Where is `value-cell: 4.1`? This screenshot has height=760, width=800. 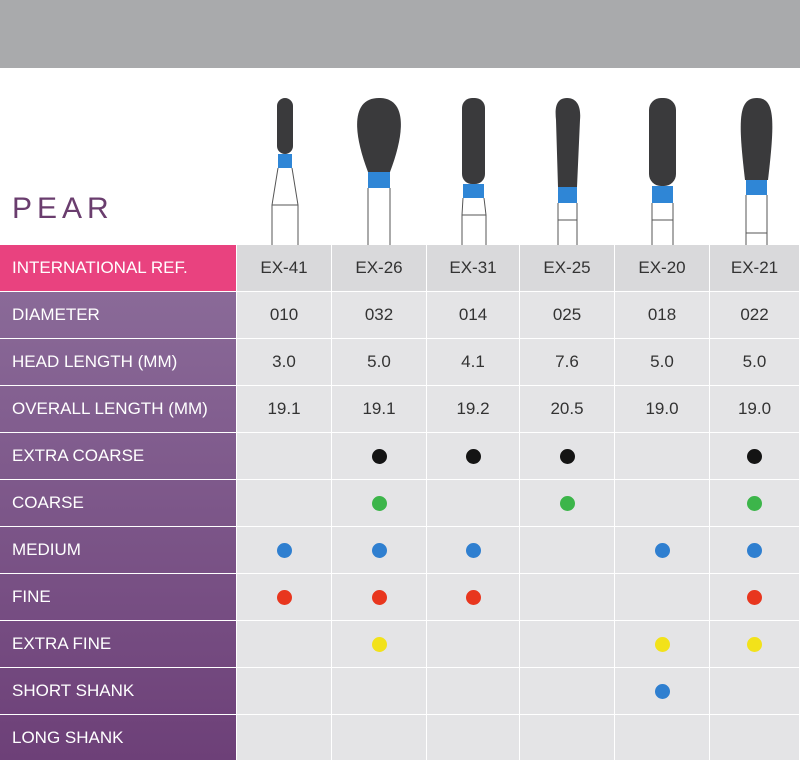
value-cell: 4.1 is located at coordinates (473, 362).